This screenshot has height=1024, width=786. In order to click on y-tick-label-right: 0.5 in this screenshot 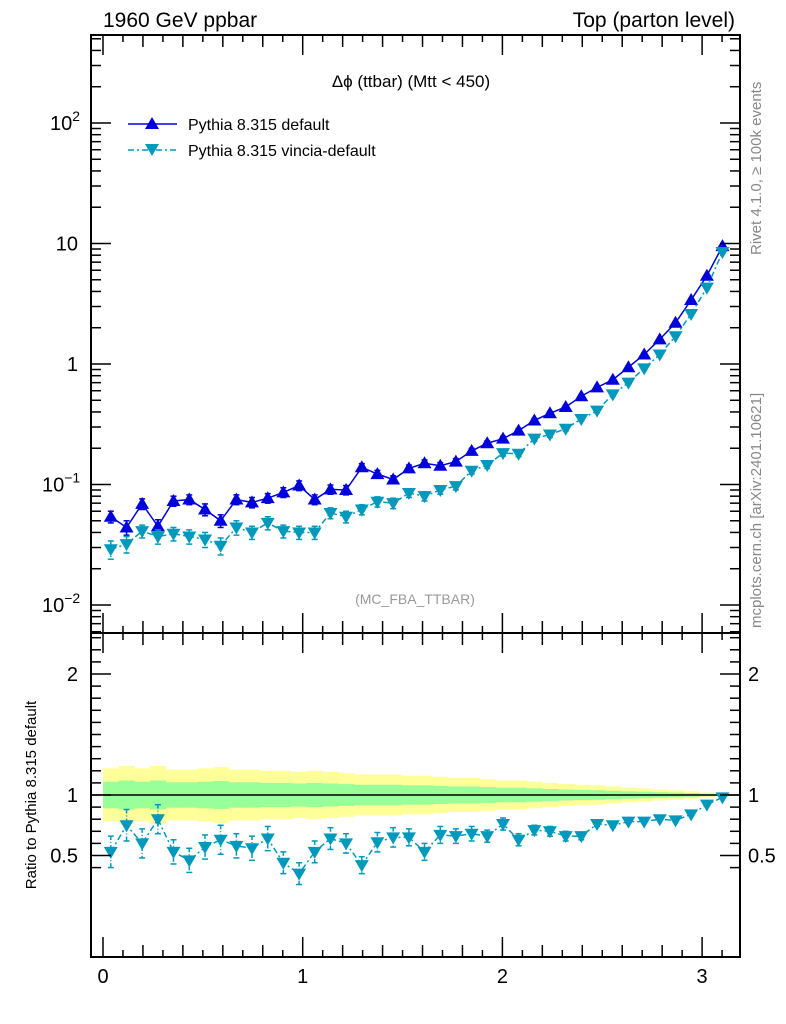, I will do `click(762, 857)`.